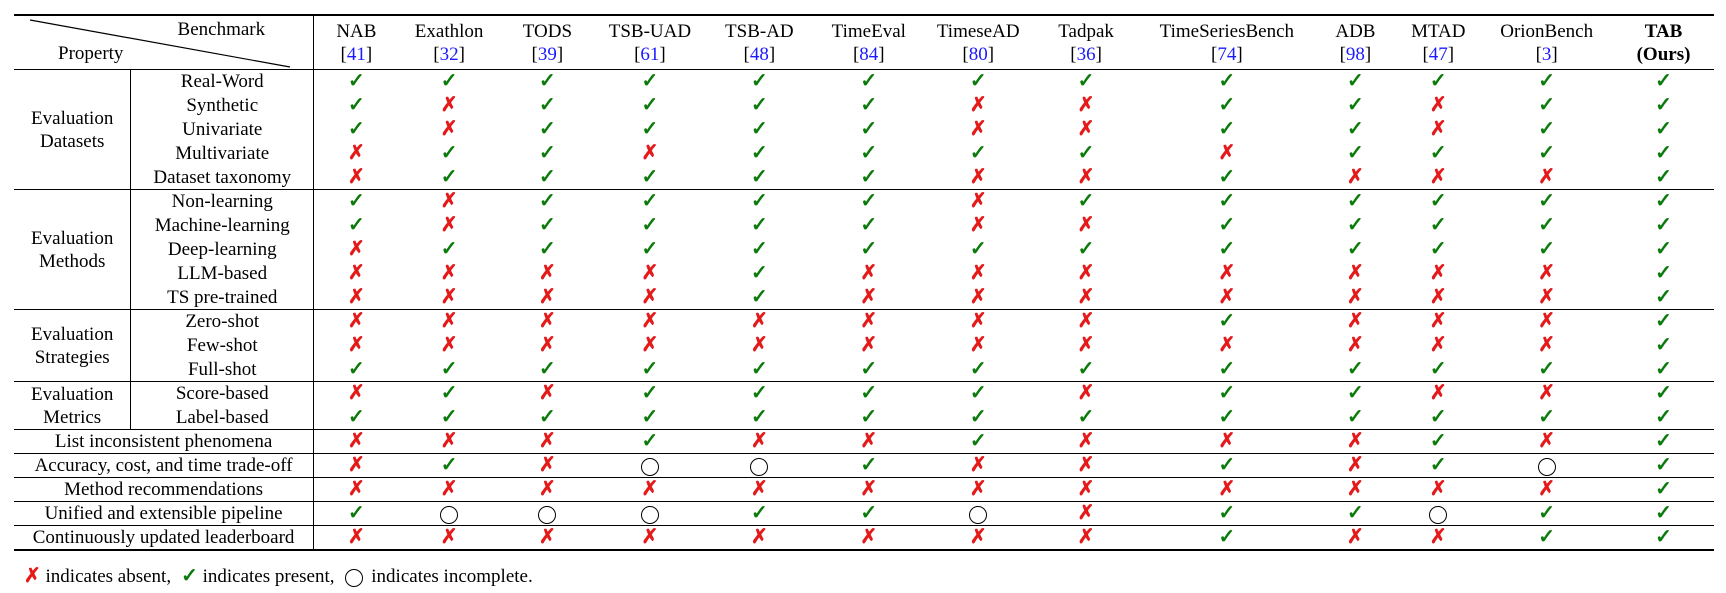  What do you see at coordinates (547, 54) in the screenshot?
I see `citation-link: 39` at bounding box center [547, 54].